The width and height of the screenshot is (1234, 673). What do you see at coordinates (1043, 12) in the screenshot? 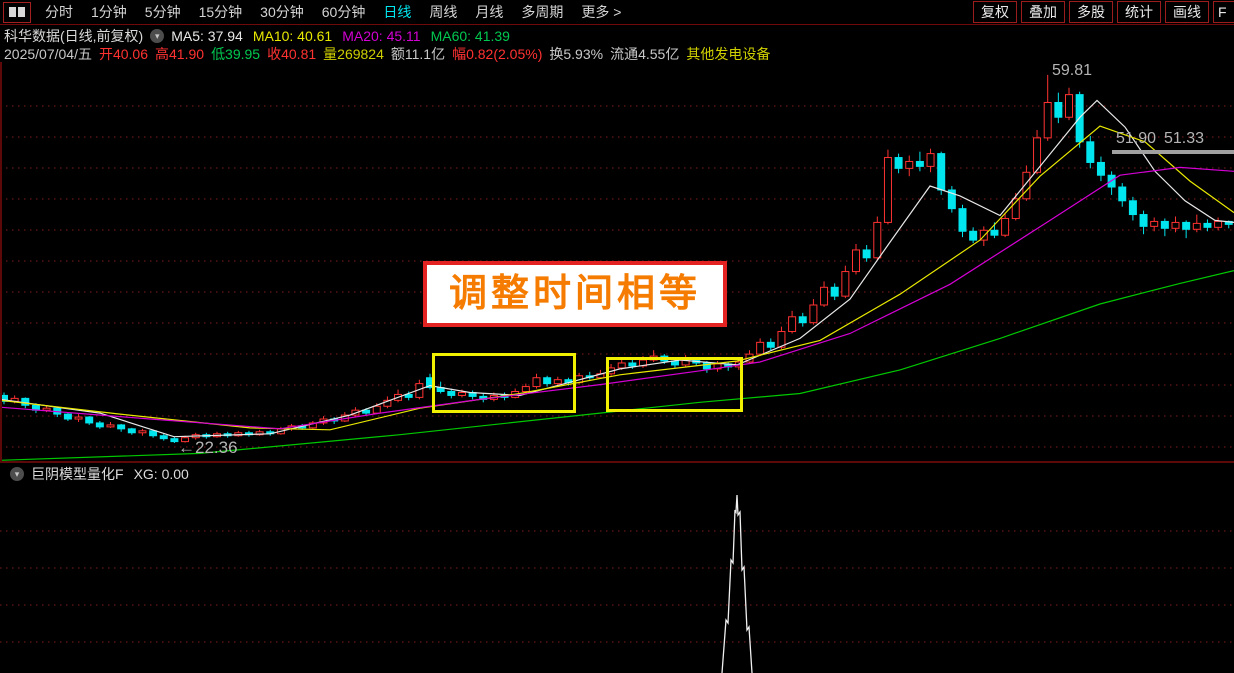
I see `overlay-button: 叠加` at bounding box center [1043, 12].